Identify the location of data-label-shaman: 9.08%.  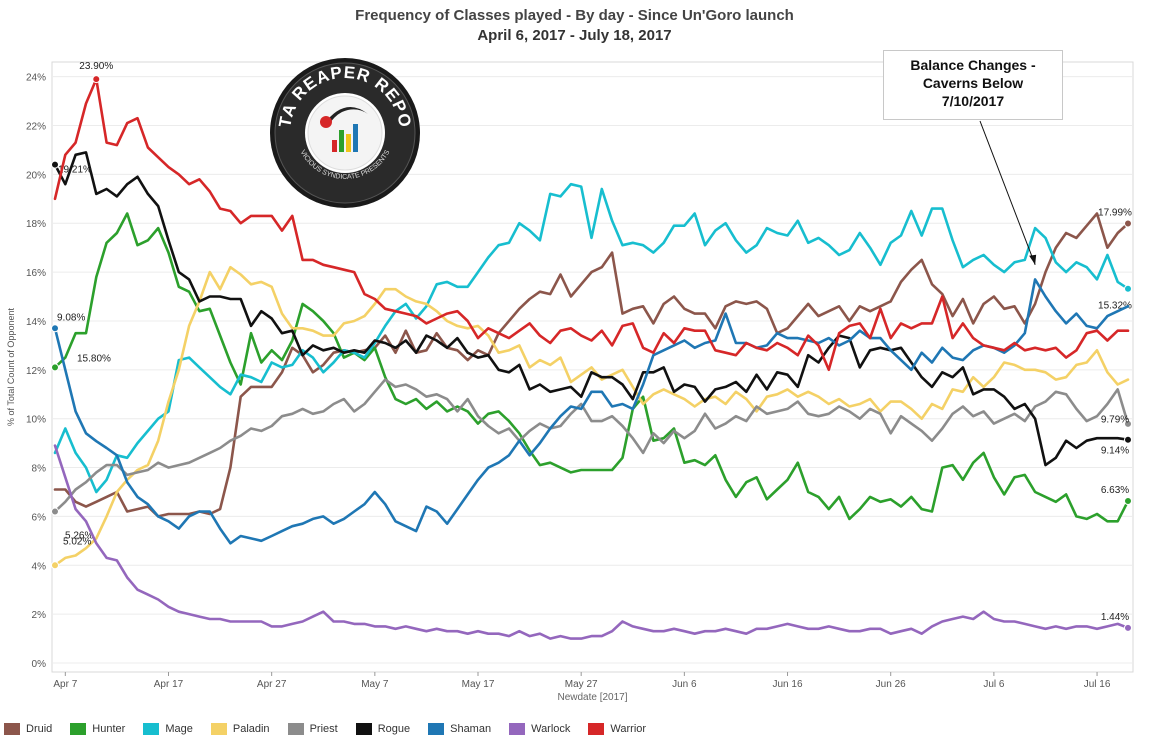
(71, 317).